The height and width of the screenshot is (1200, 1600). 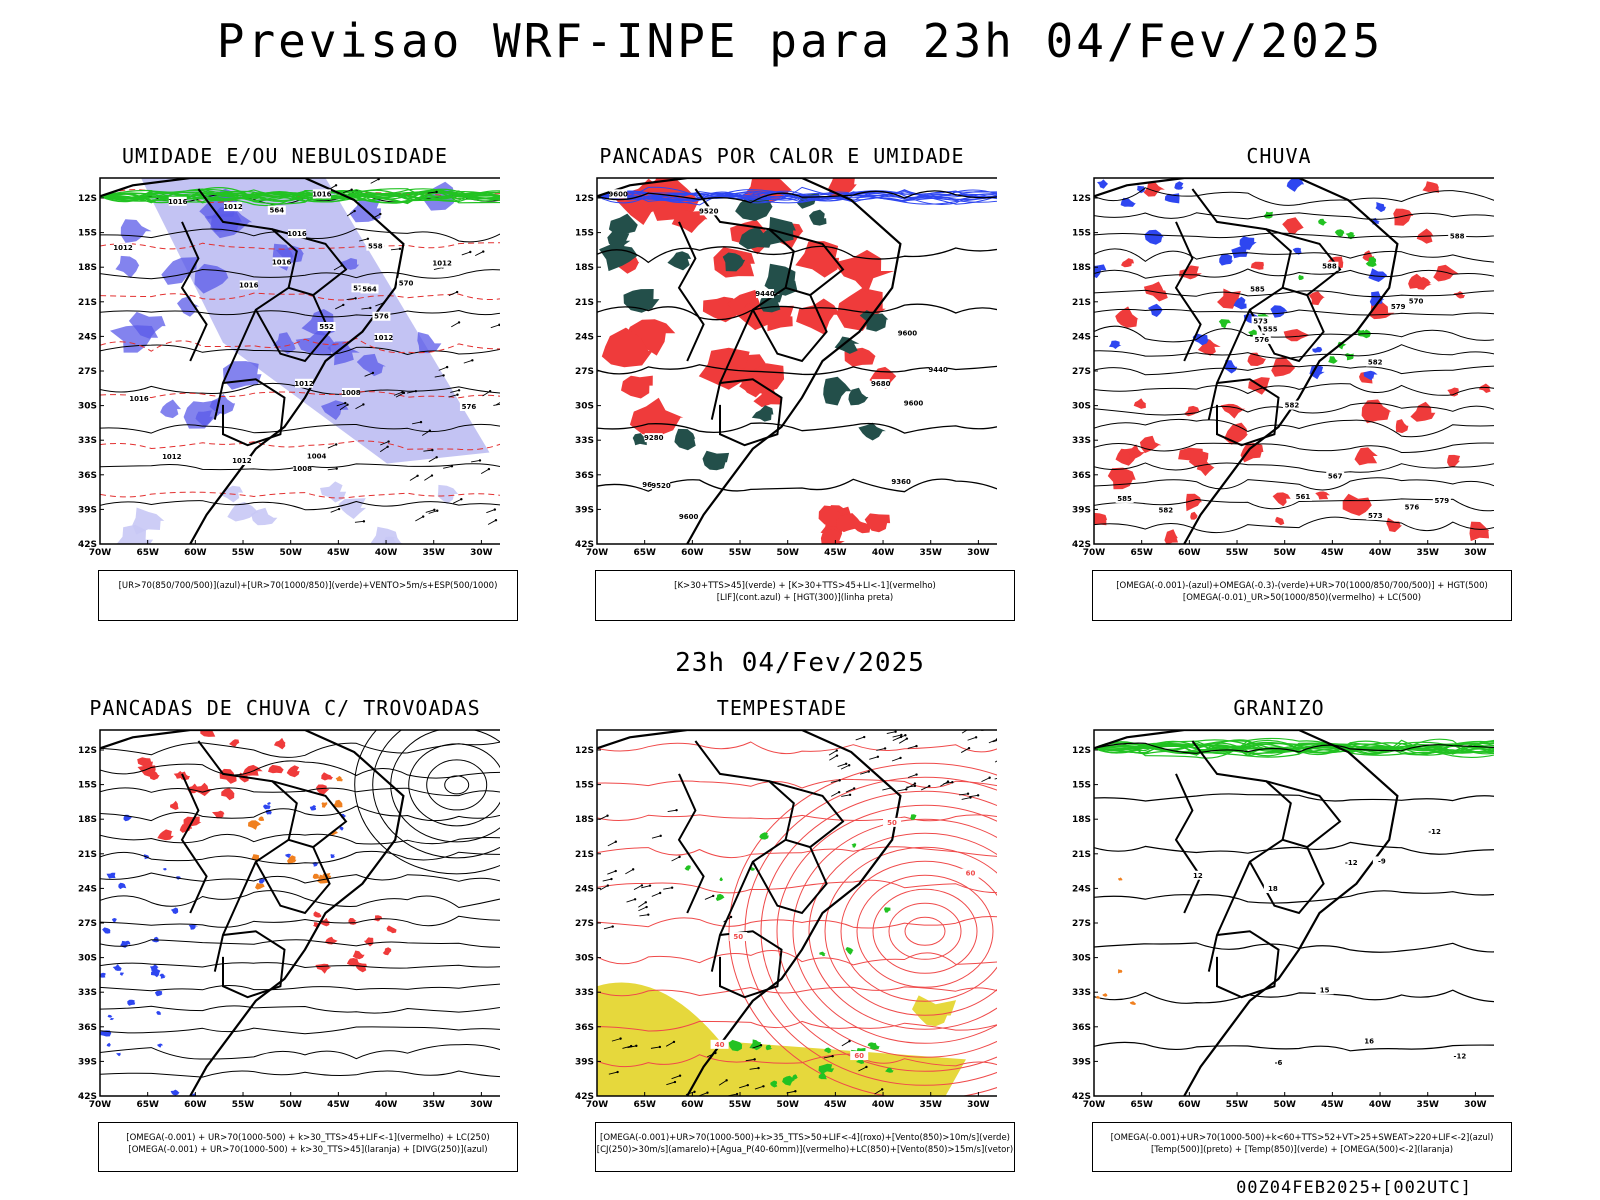 What do you see at coordinates (908, 334) in the screenshot?
I see `contour-label: 9600` at bounding box center [908, 334].